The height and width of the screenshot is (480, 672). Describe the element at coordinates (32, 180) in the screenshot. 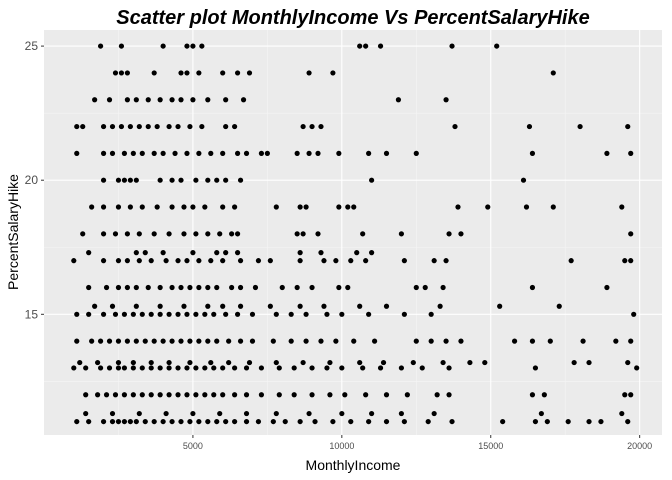

I see `y-tick-label: 20` at that location.